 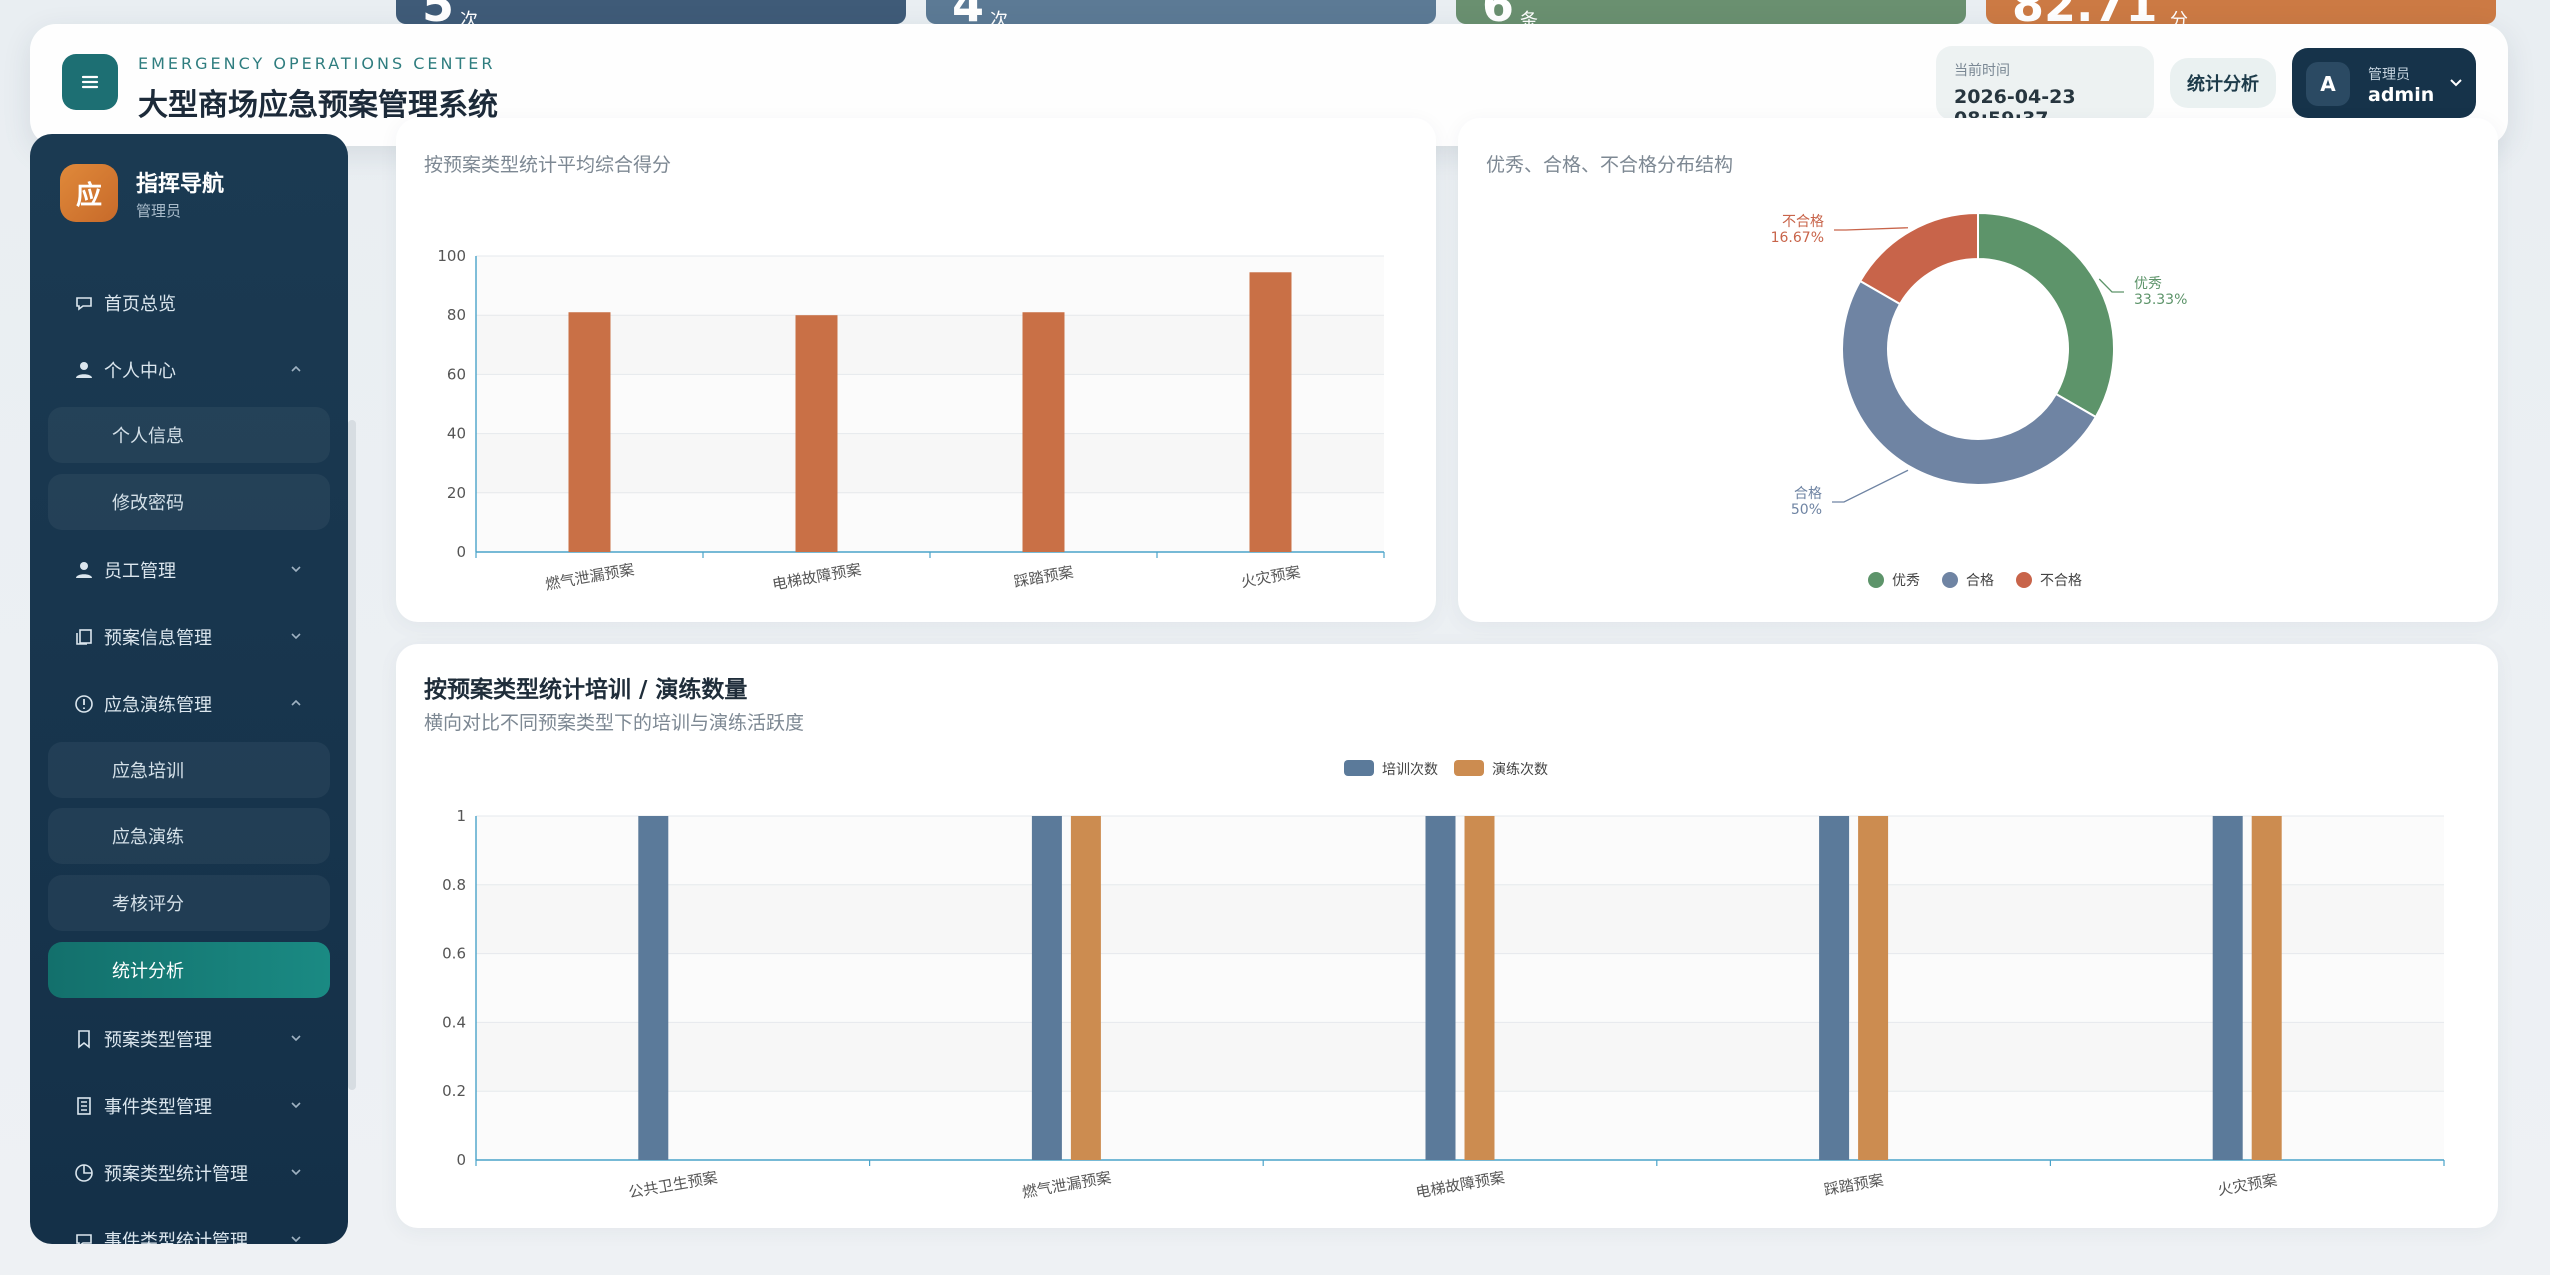 I want to click on sidebar-item: 事件类型管理, so click(x=189, y=1106).